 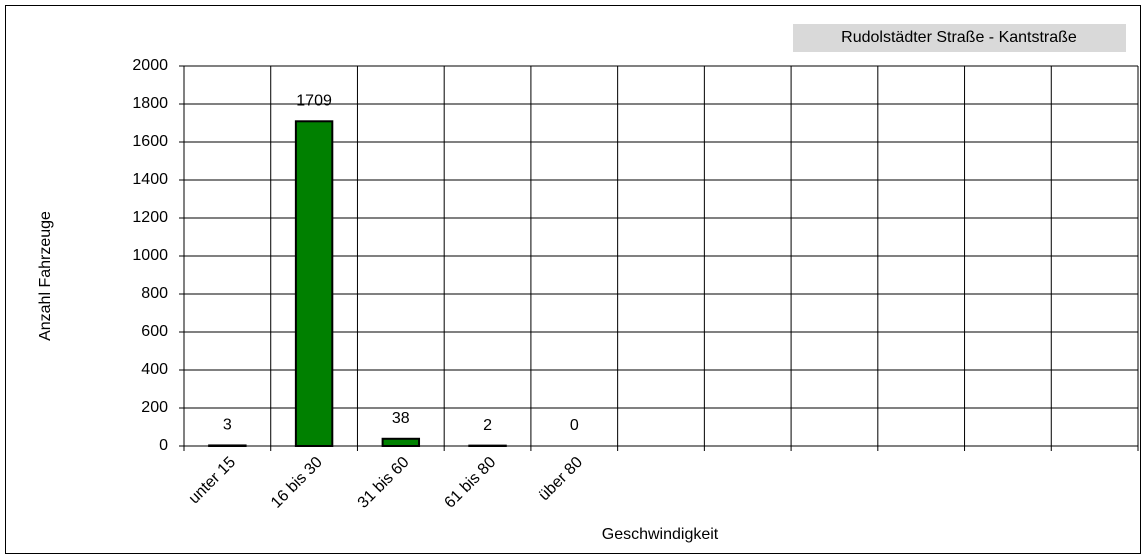 I want to click on y-tick-label: 1600, so click(x=150, y=141).